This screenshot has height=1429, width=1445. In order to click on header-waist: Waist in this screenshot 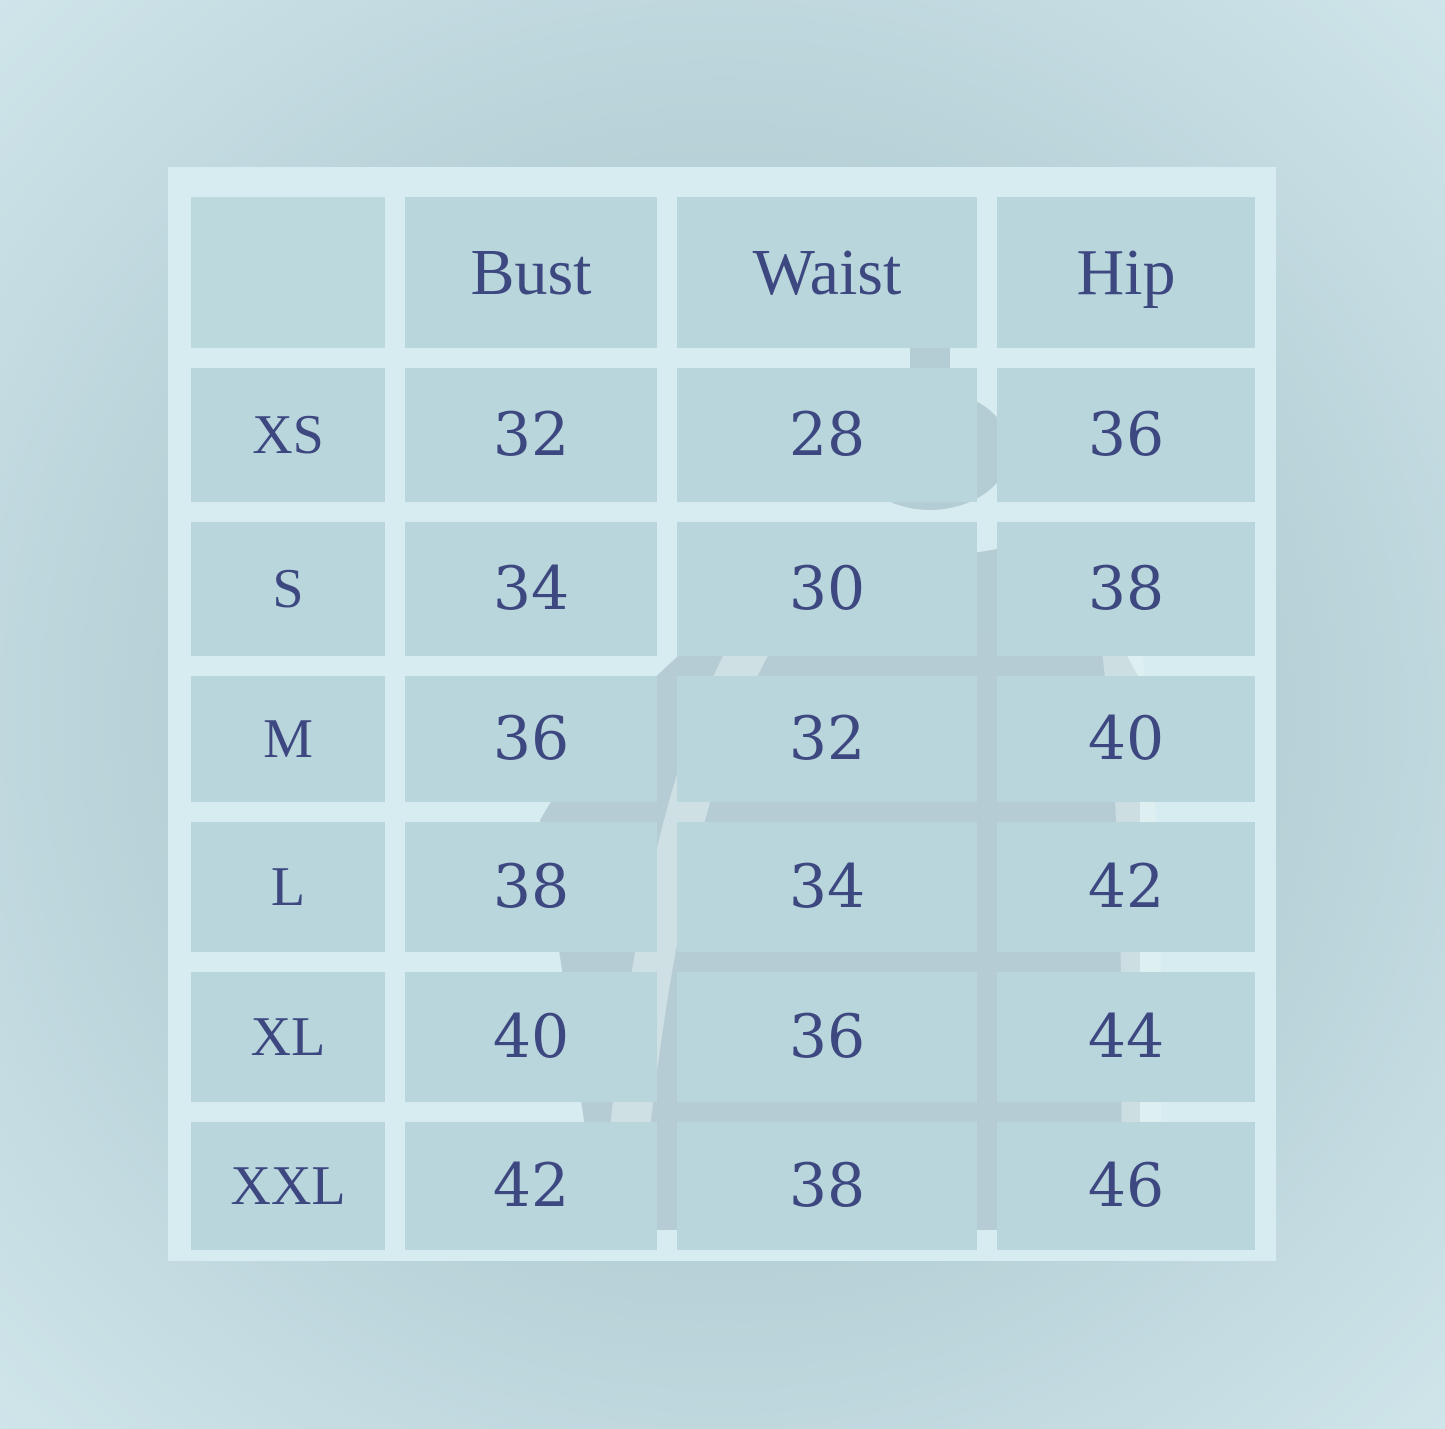, I will do `click(827, 272)`.